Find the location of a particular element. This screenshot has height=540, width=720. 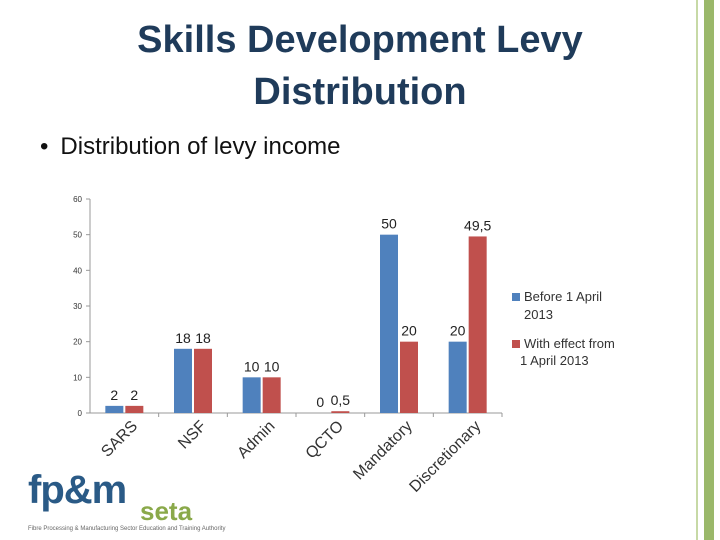

legend-label: Before 1 April is located at coordinates (563, 296).